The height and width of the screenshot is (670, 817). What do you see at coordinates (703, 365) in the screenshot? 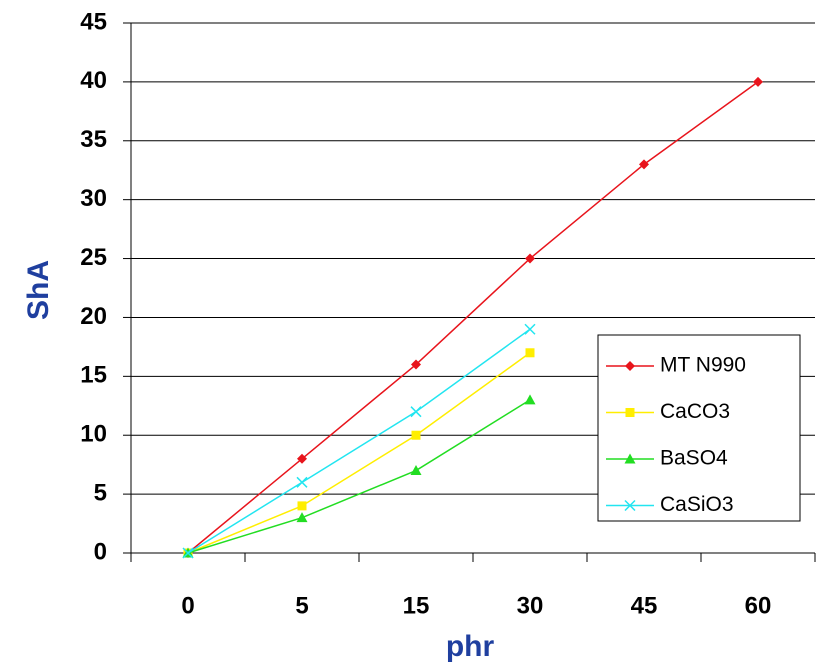
I see `legend-label: MT N990` at bounding box center [703, 365].